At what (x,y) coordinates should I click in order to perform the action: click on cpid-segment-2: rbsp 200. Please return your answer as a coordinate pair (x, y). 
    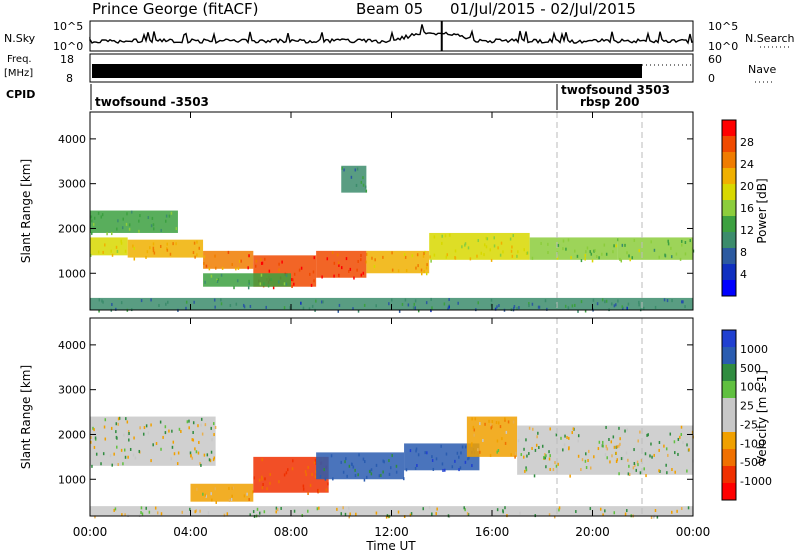
    Looking at the image, I should click on (609, 102).